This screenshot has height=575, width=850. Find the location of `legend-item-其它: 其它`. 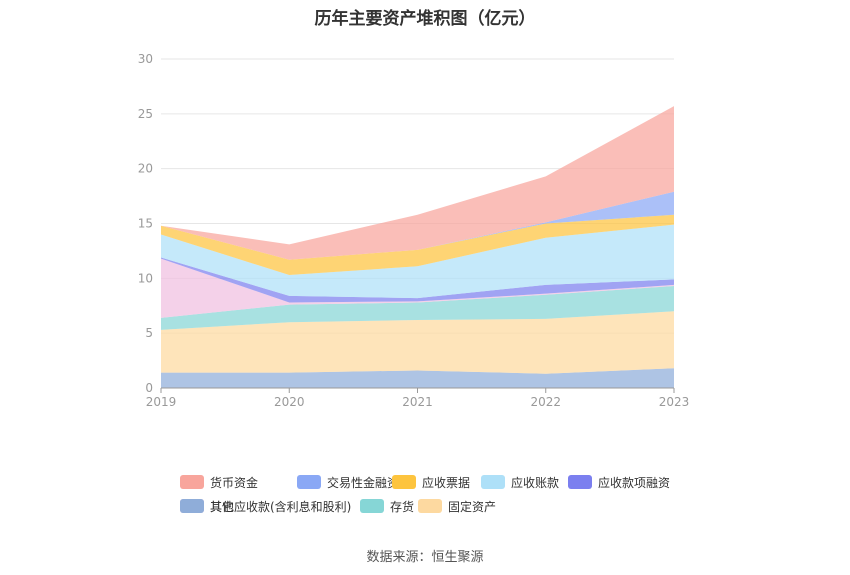

legend-item-其它: 其它 is located at coordinates (207, 506).